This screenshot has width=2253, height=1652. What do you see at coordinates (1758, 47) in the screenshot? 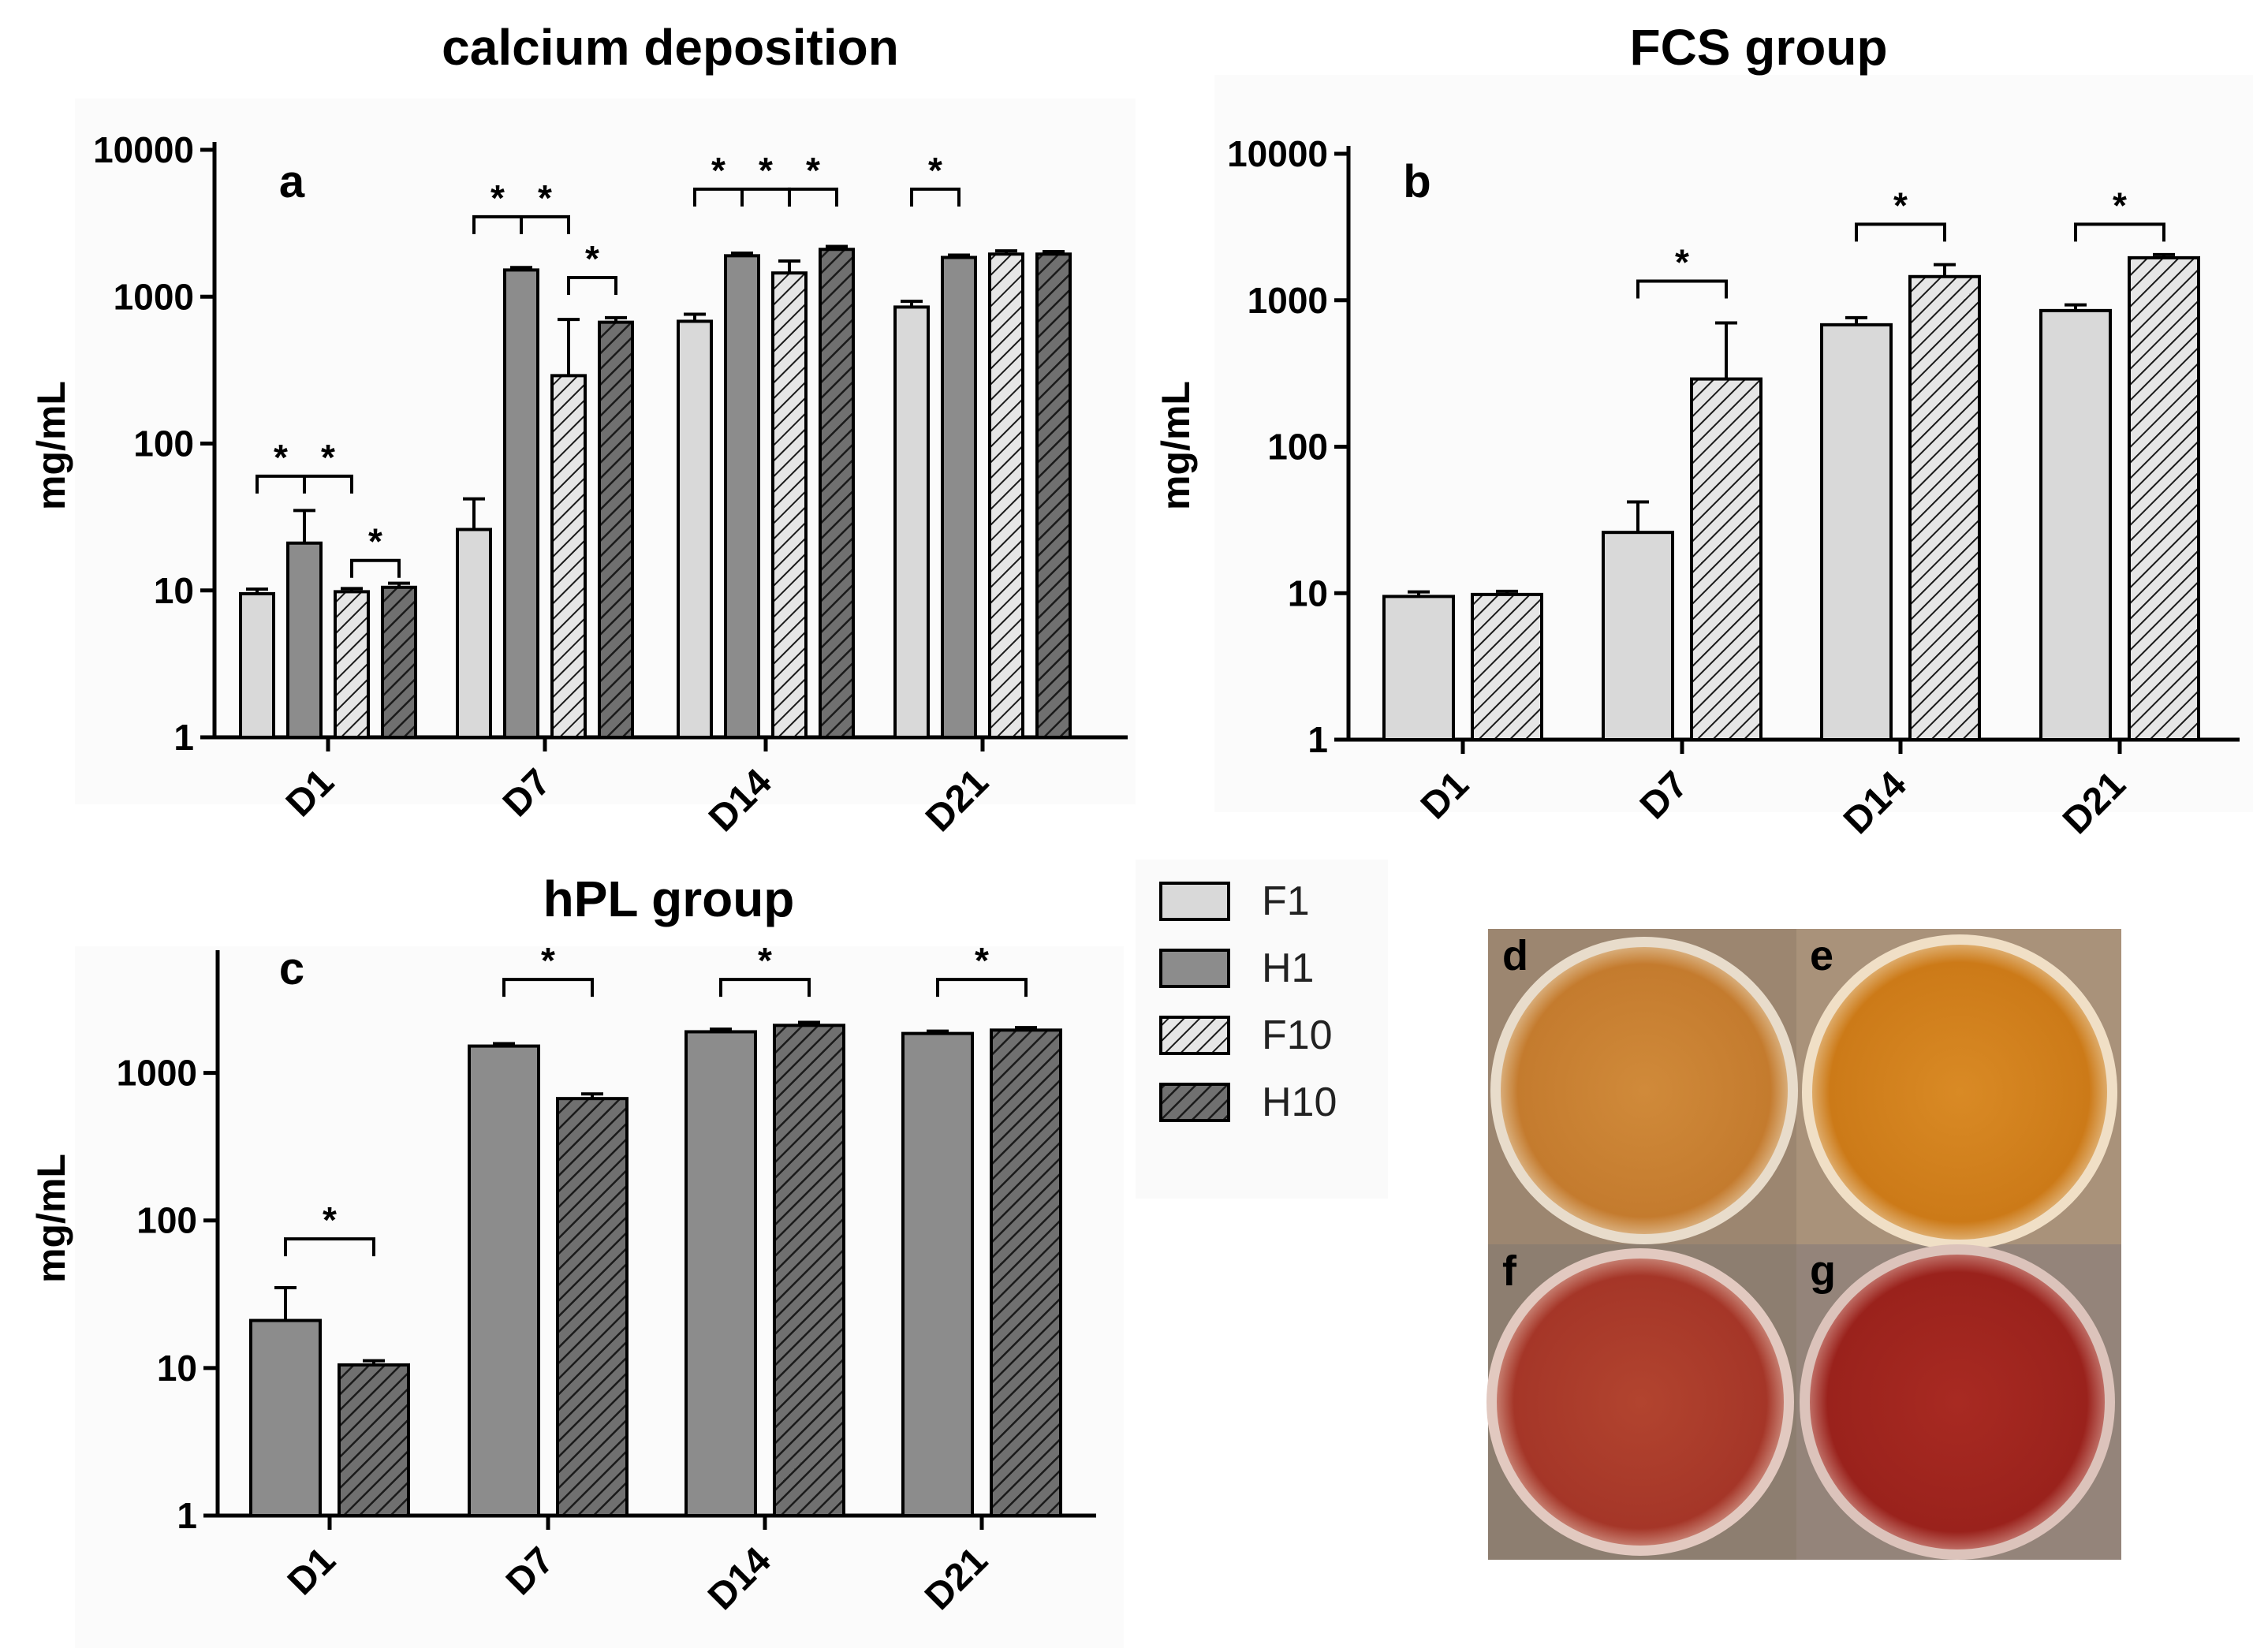
I see `chart-b-title: FCS group` at bounding box center [1758, 47].